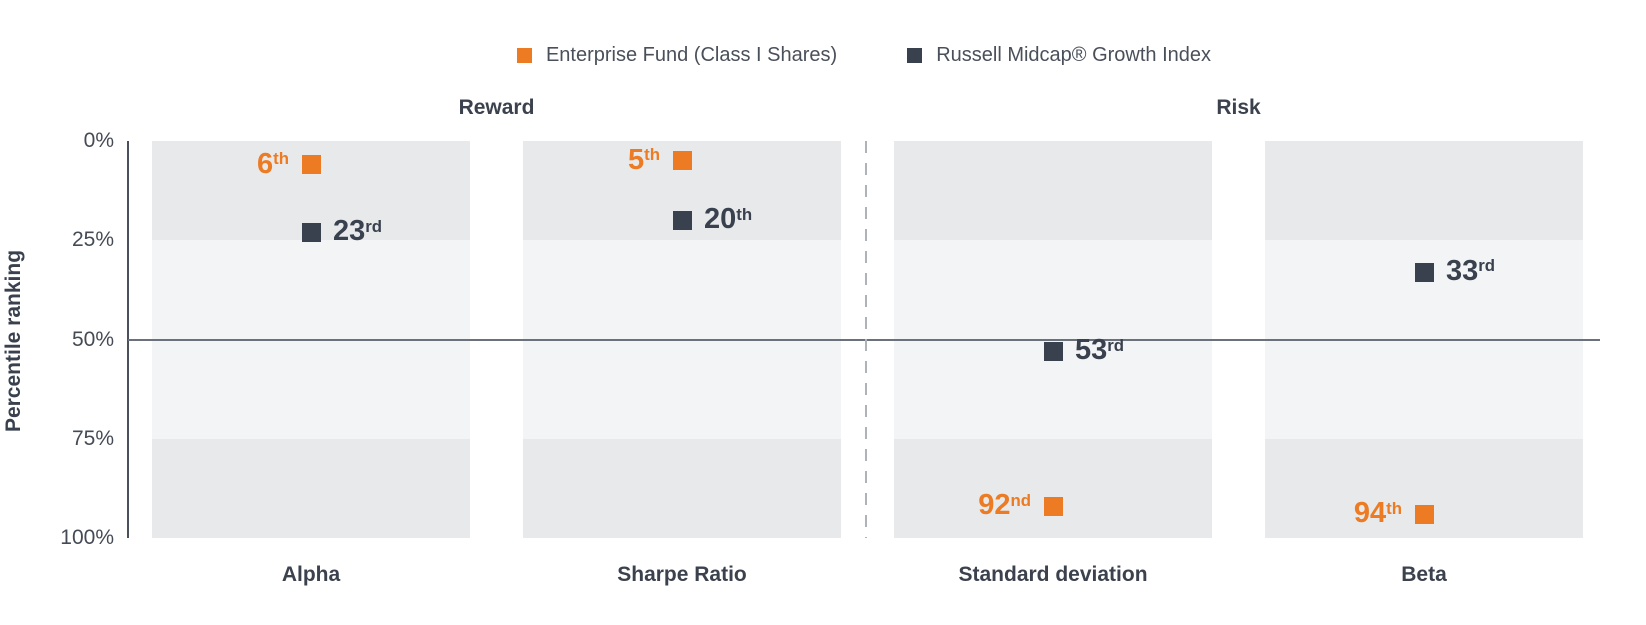  I want to click on legend-item: Russell Midcap® Growth Index, so click(1059, 55).